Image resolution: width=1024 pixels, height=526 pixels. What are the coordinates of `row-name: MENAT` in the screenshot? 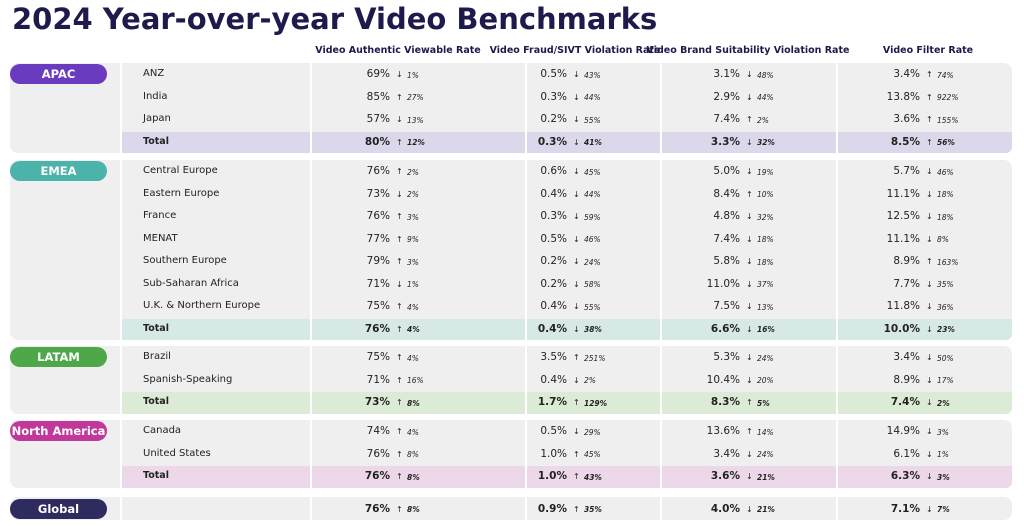 It's located at (160, 238).